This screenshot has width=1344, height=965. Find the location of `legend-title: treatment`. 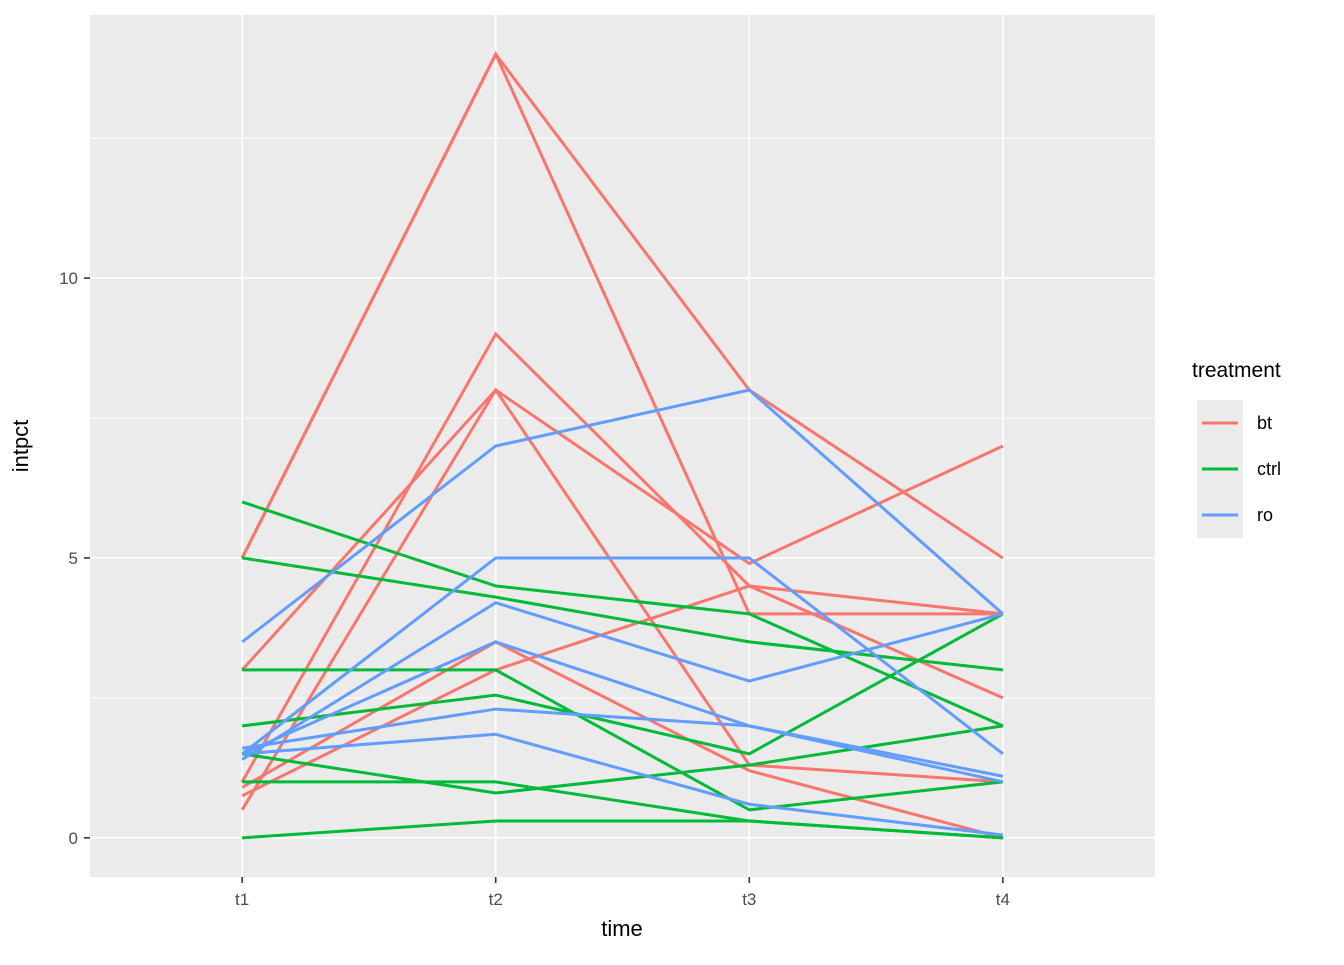

legend-title: treatment is located at coordinates (1236, 370).